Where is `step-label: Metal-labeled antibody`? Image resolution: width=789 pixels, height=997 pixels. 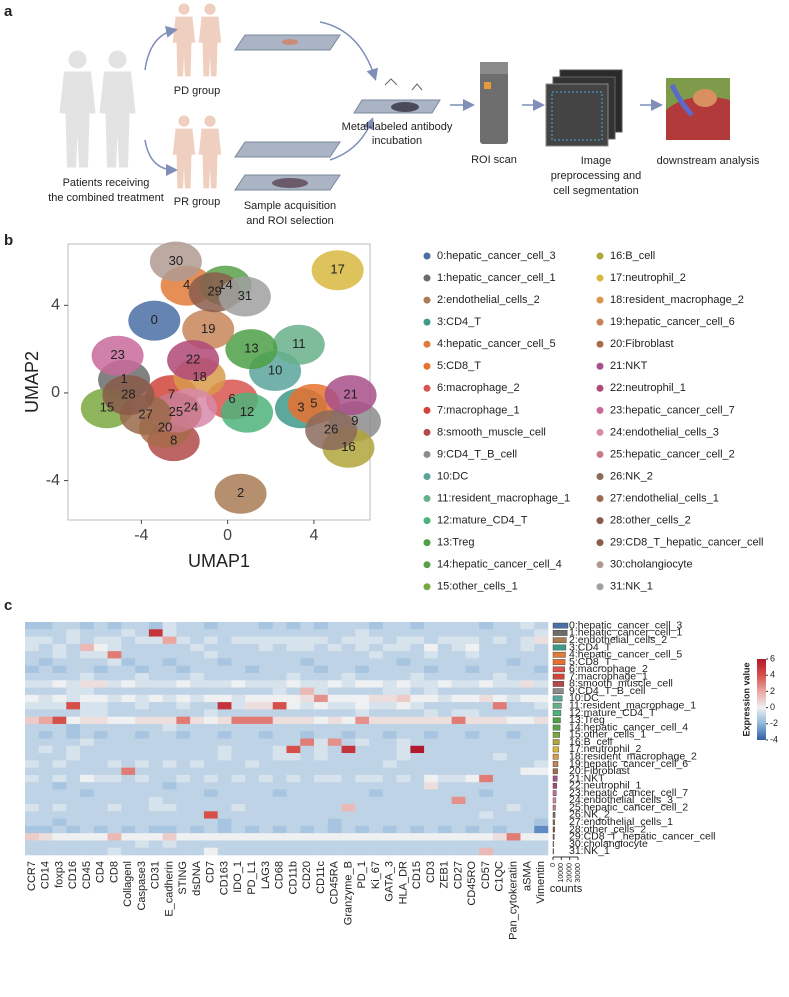 step-label: Metal-labeled antibody is located at coordinates (397, 127).